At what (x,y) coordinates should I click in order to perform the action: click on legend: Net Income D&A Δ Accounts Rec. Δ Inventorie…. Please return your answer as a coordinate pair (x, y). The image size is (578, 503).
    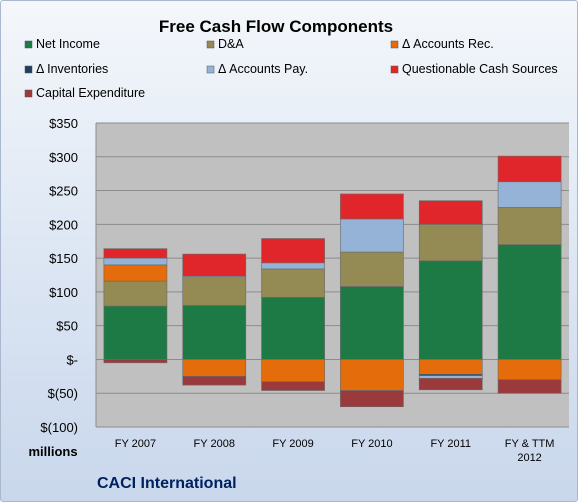
    Looking at the image, I should click on (291, 68).